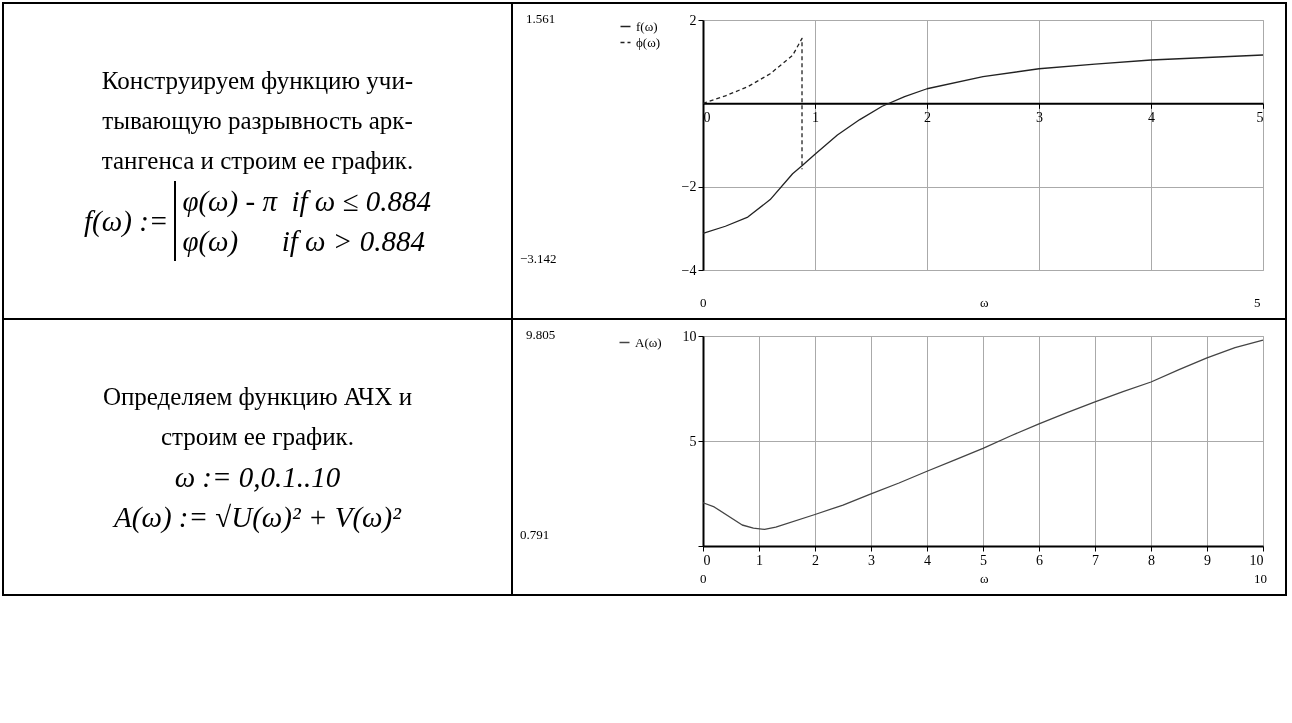 This screenshot has height=723, width=1292. What do you see at coordinates (126, 221) in the screenshot?
I see `text: f(ω) :=` at bounding box center [126, 221].